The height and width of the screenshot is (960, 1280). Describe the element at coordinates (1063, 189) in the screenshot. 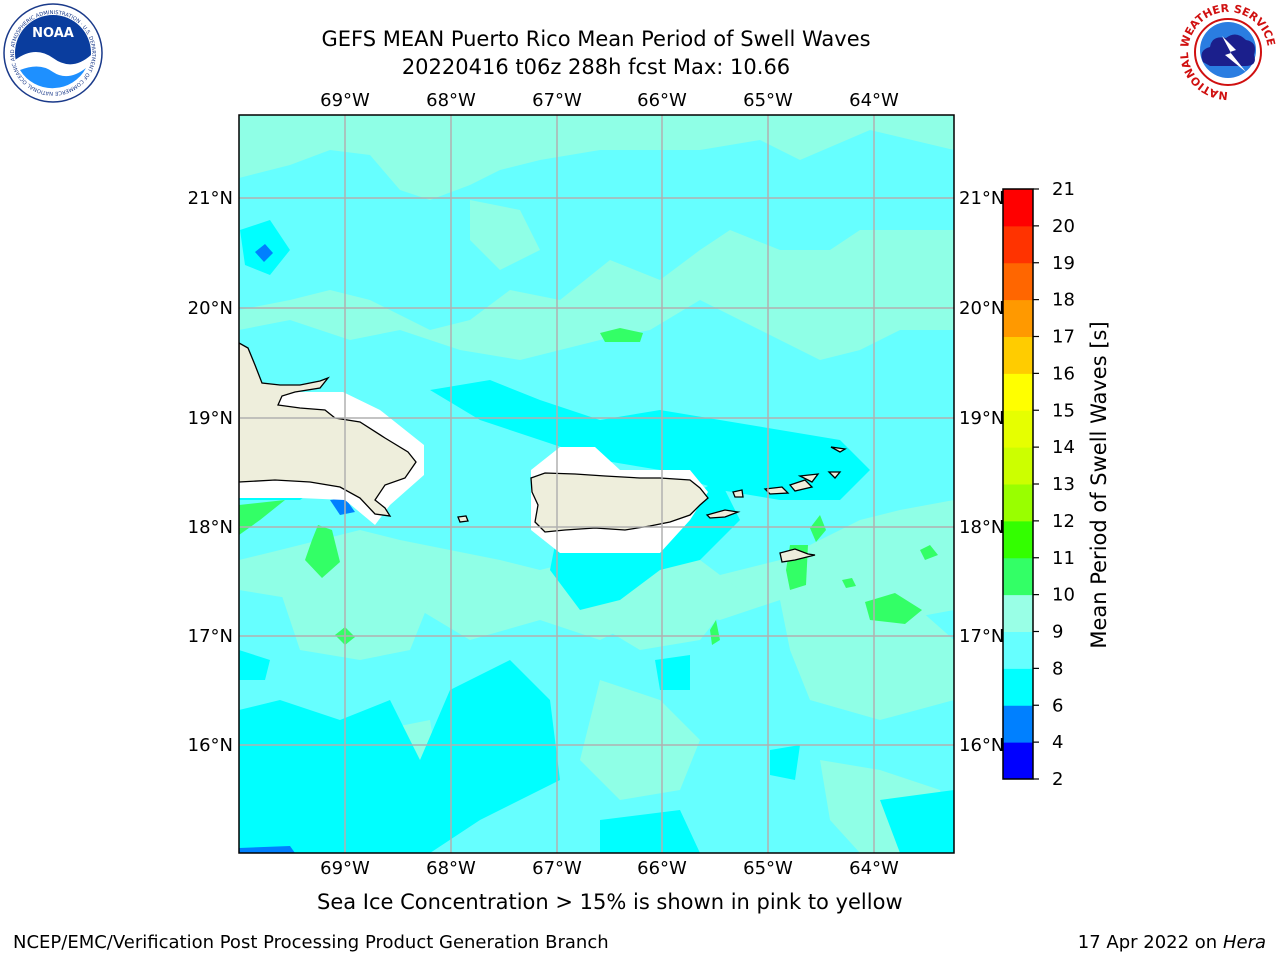

I see `colorbar-tick-label: 21` at that location.